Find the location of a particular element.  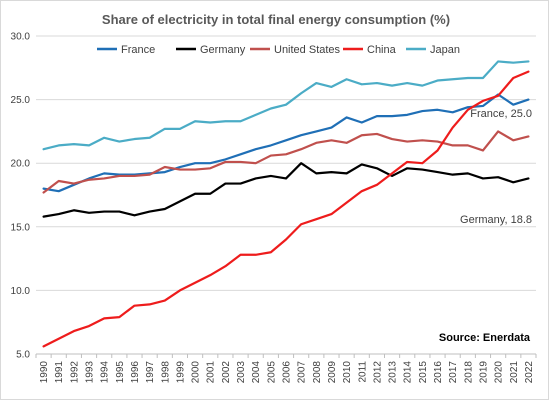

x-tick-label: 2009 is located at coordinates (332, 372).